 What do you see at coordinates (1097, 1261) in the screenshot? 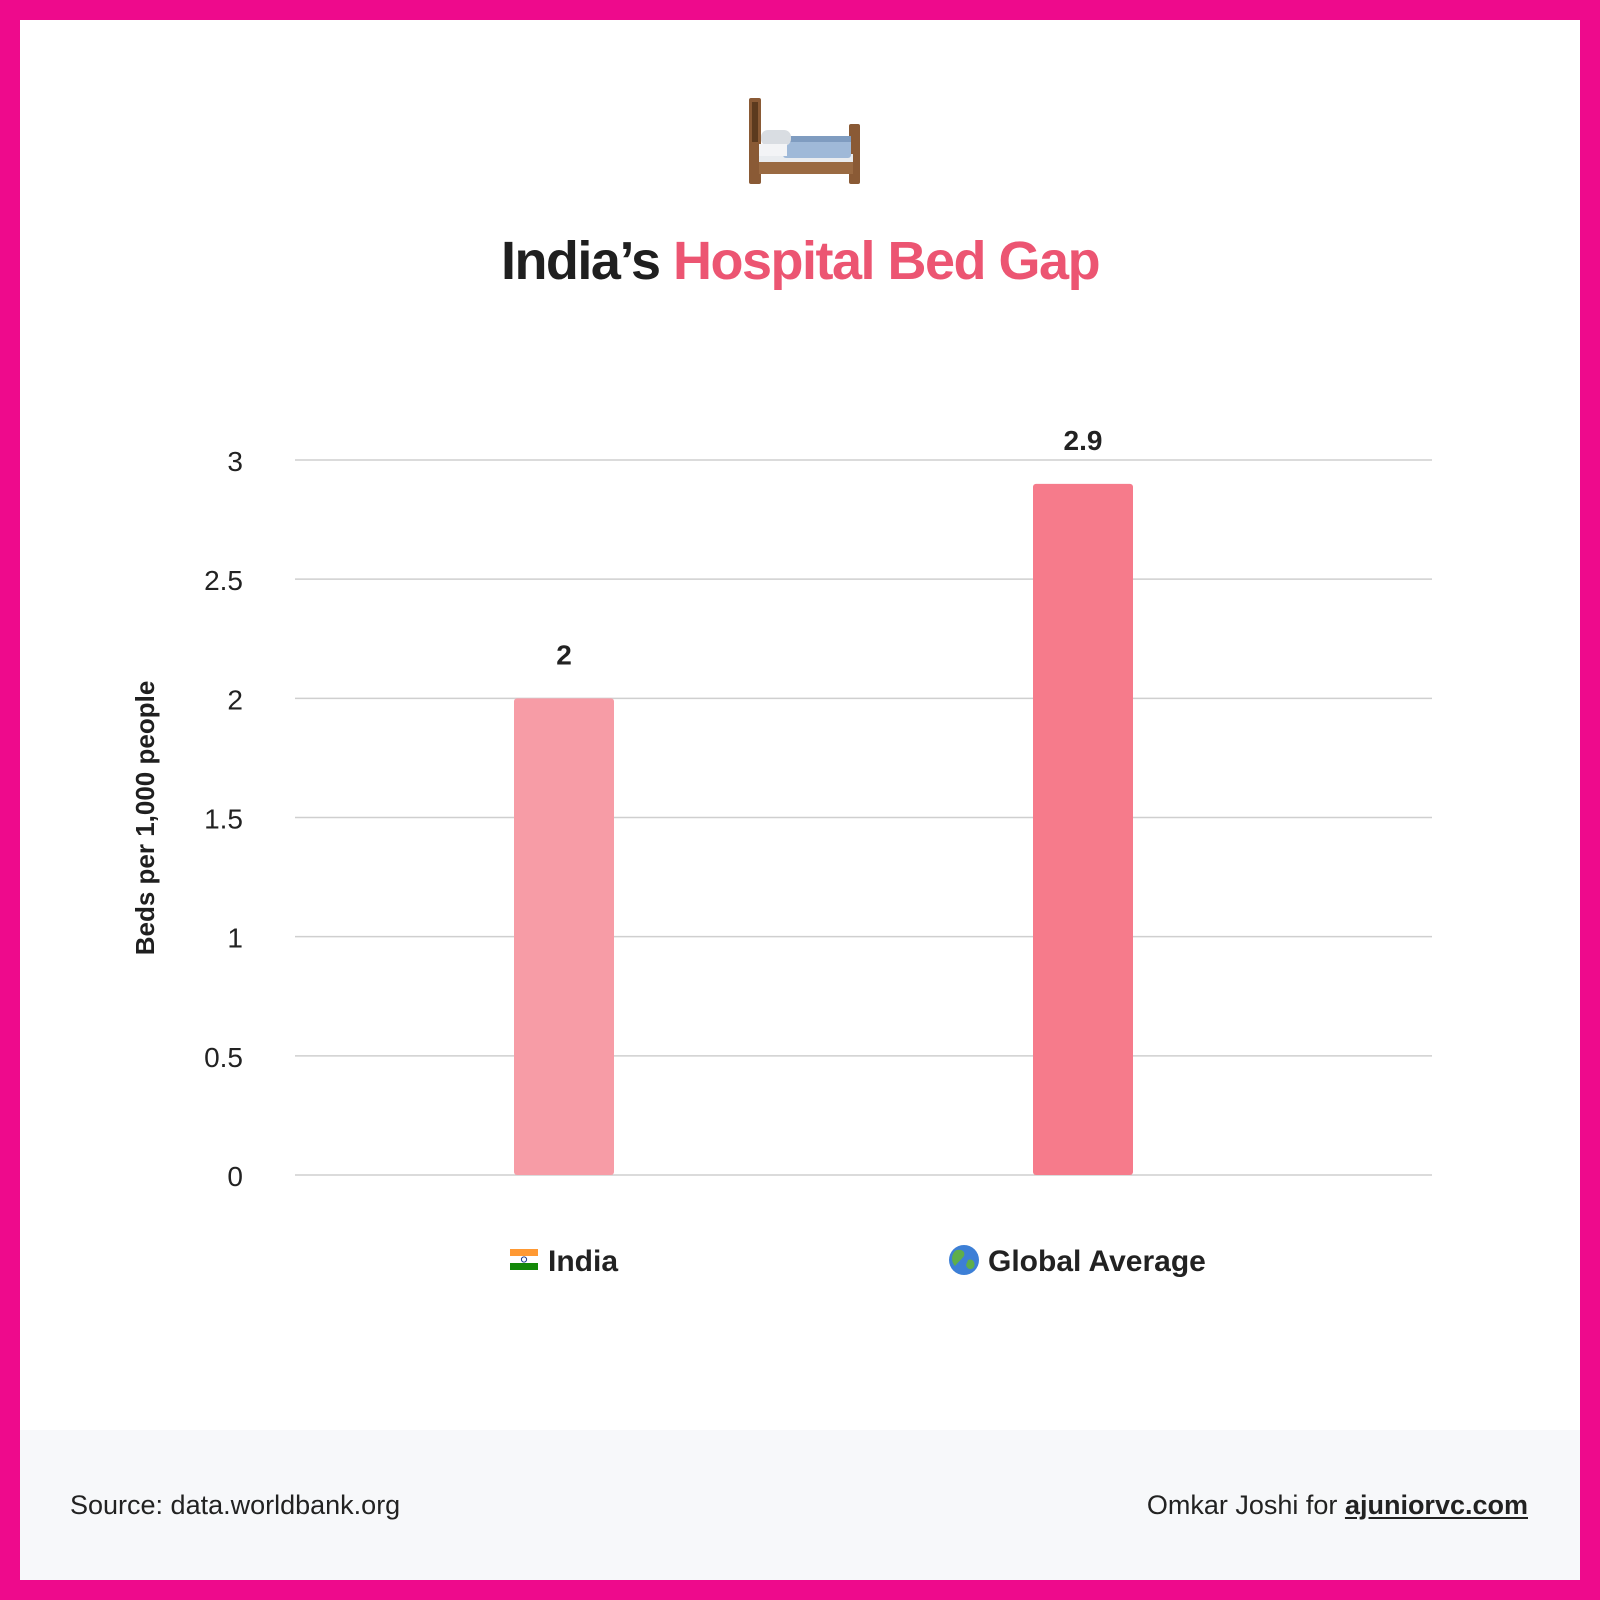
I see `x-category-label: Global Average` at bounding box center [1097, 1261].